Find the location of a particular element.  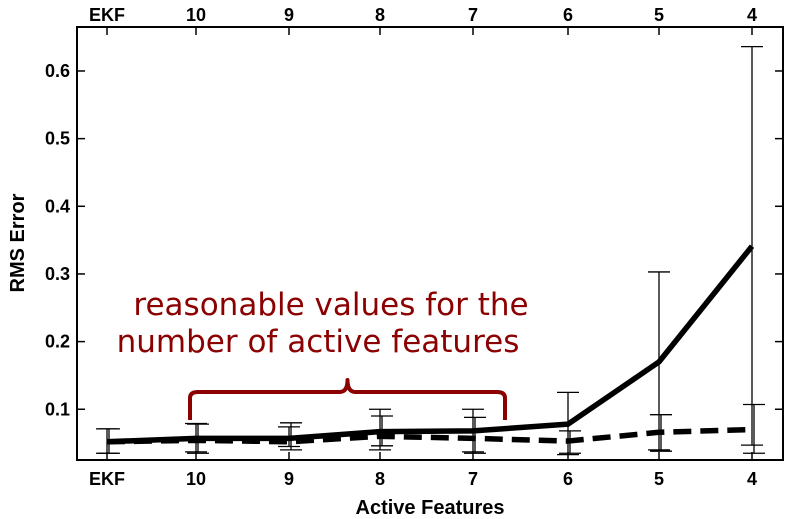

y-tick-label: 0.3 is located at coordinates (57, 274).